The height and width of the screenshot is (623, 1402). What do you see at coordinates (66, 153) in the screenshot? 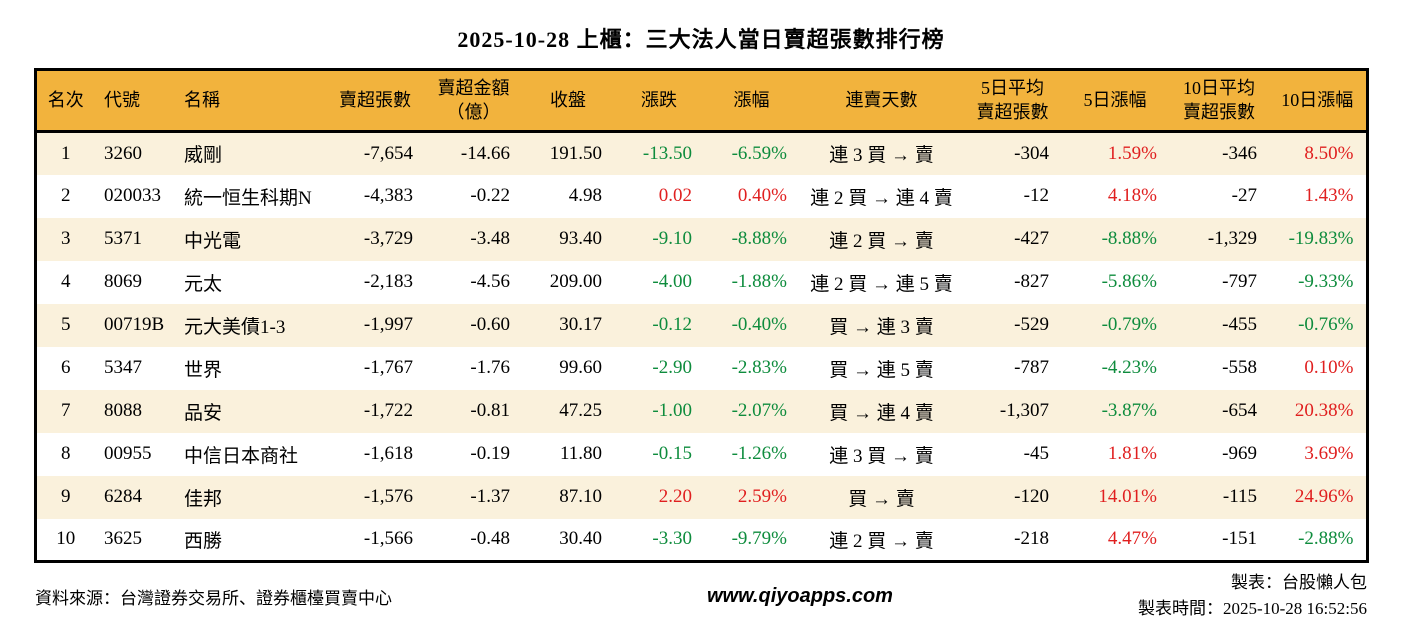
I see `cell-rank: 1` at bounding box center [66, 153].